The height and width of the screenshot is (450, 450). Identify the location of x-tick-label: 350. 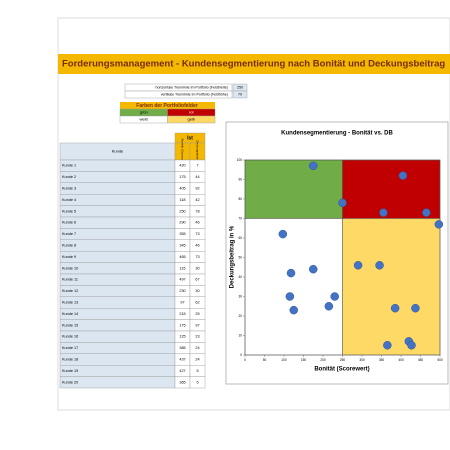
(382, 360).